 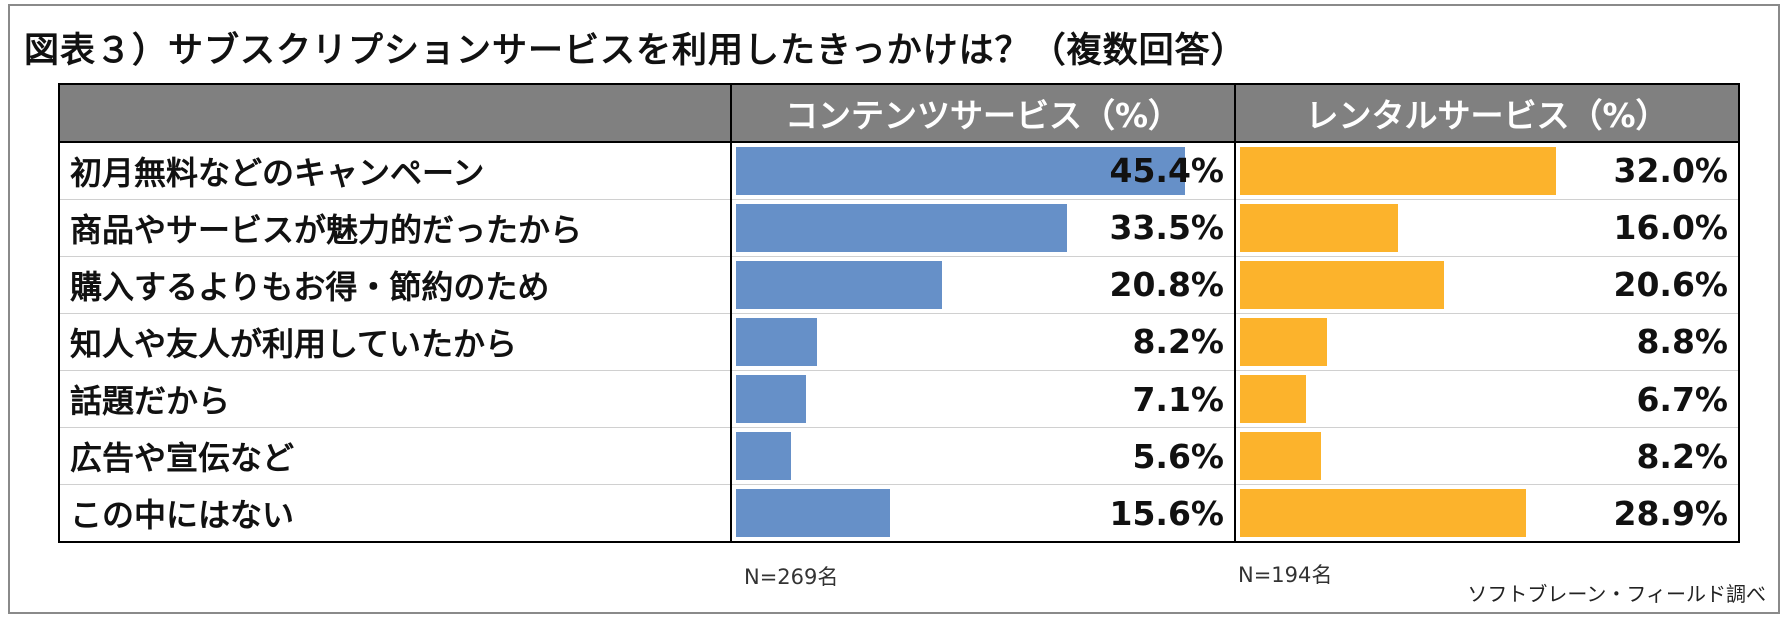 What do you see at coordinates (791, 577) in the screenshot?
I see `sample-size-contents: N=269名` at bounding box center [791, 577].